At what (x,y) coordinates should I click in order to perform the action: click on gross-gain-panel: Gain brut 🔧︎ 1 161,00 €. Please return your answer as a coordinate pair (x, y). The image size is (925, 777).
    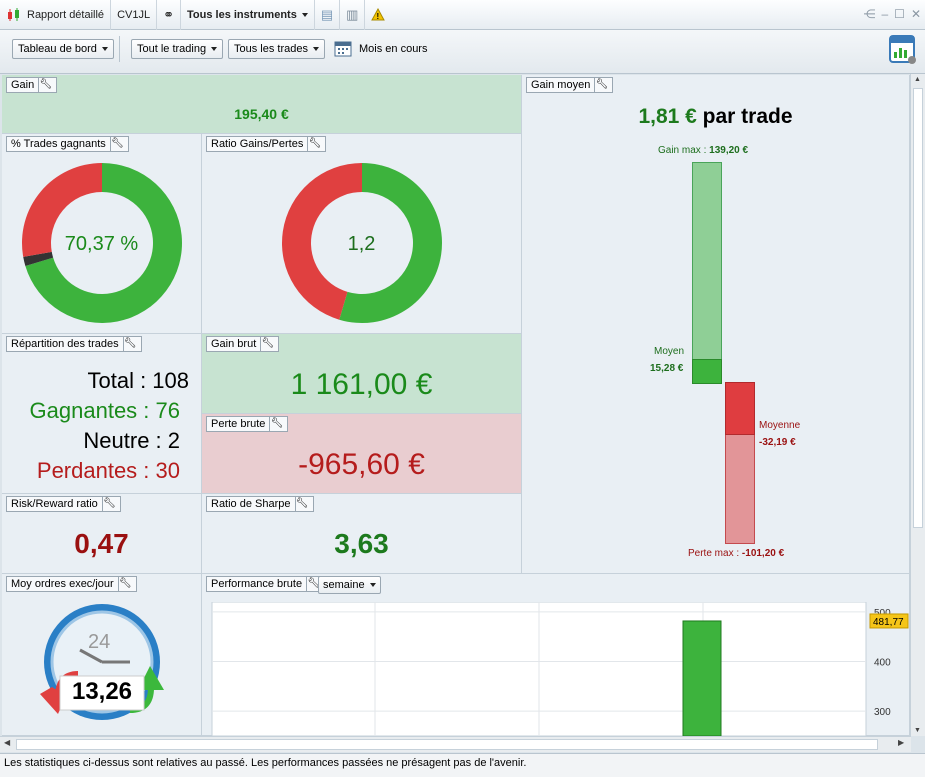
    Looking at the image, I should click on (362, 374).